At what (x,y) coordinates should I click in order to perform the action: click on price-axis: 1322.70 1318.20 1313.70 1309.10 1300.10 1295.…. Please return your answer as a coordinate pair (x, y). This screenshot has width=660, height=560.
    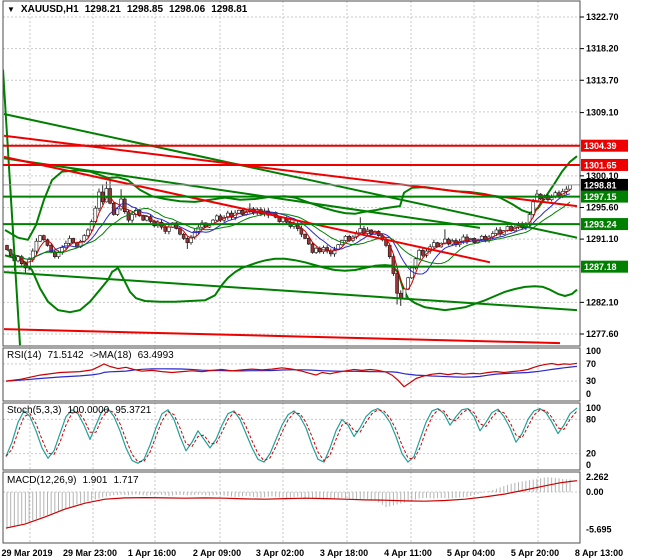
    Looking at the image, I should click on (604, 175).